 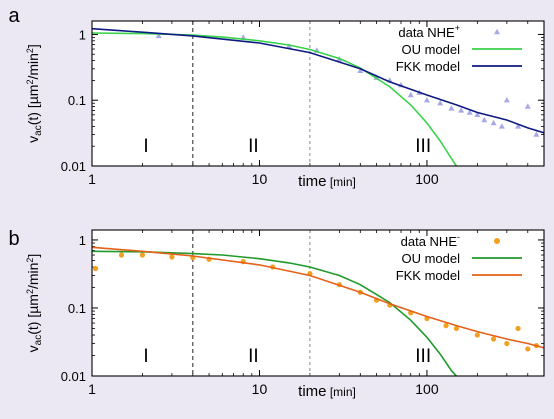 I want to click on panel-label: a, so click(x=14, y=16).